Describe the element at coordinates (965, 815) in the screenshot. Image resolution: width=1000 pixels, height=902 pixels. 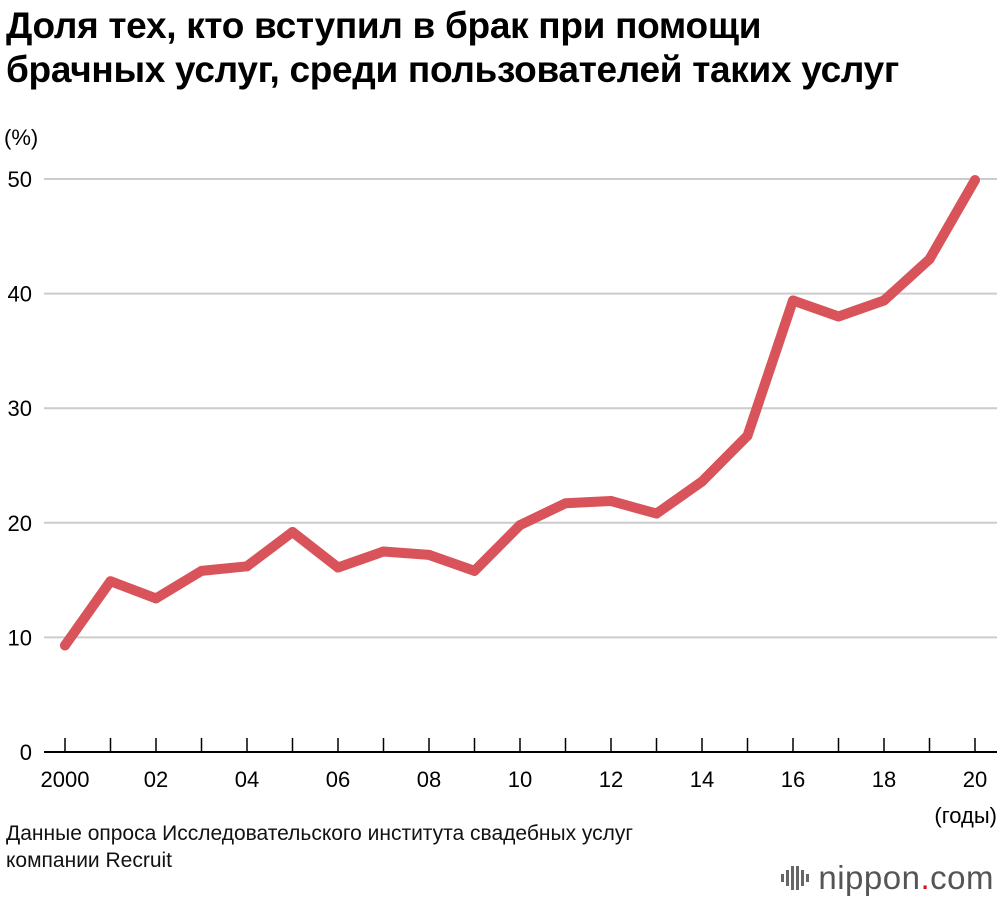
I see `x-axis-unit-label: (годы)` at that location.